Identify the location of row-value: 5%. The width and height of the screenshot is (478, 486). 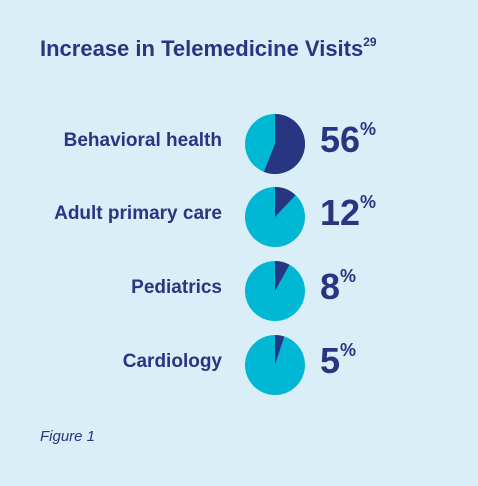
(338, 360).